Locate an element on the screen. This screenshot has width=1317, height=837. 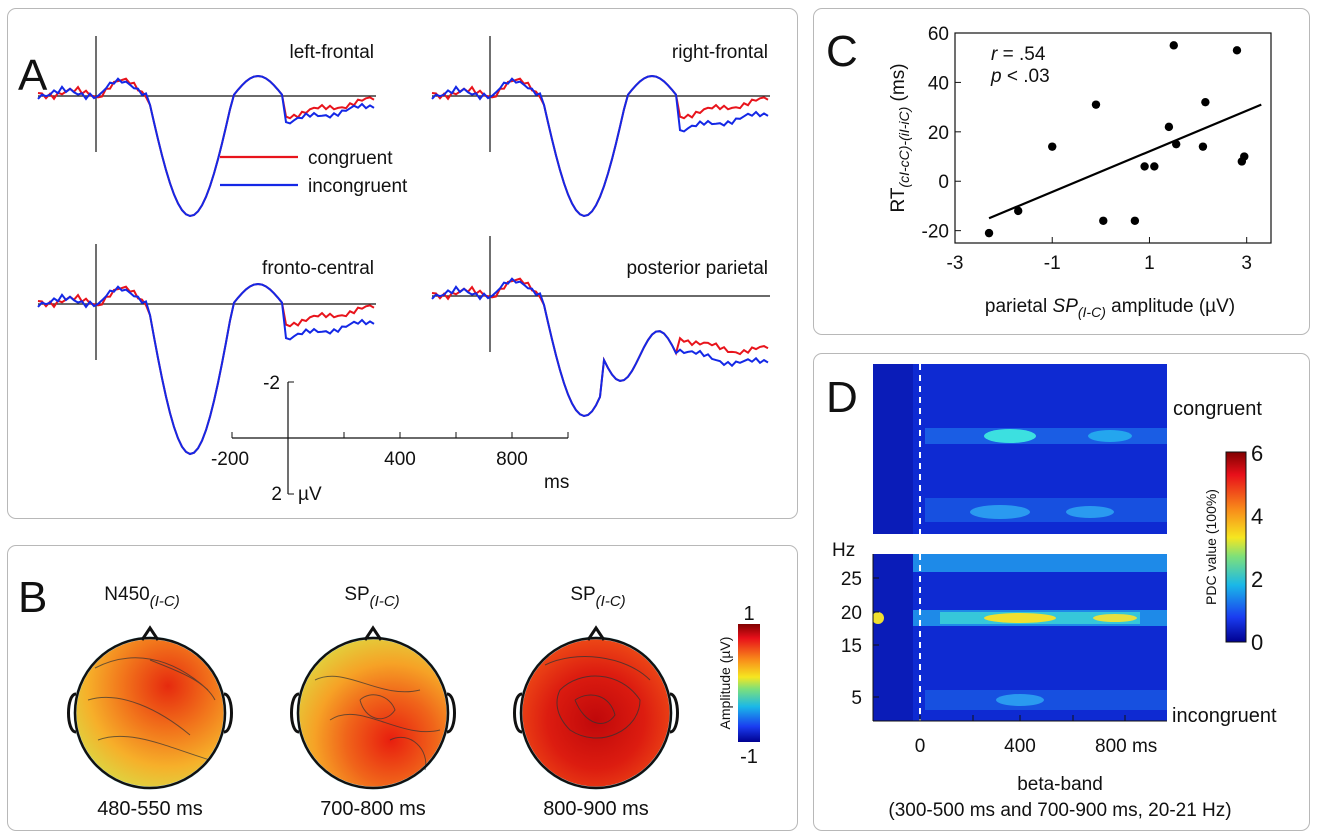
scatter-ytick-label-1: 0 is located at coordinates (943, 182).